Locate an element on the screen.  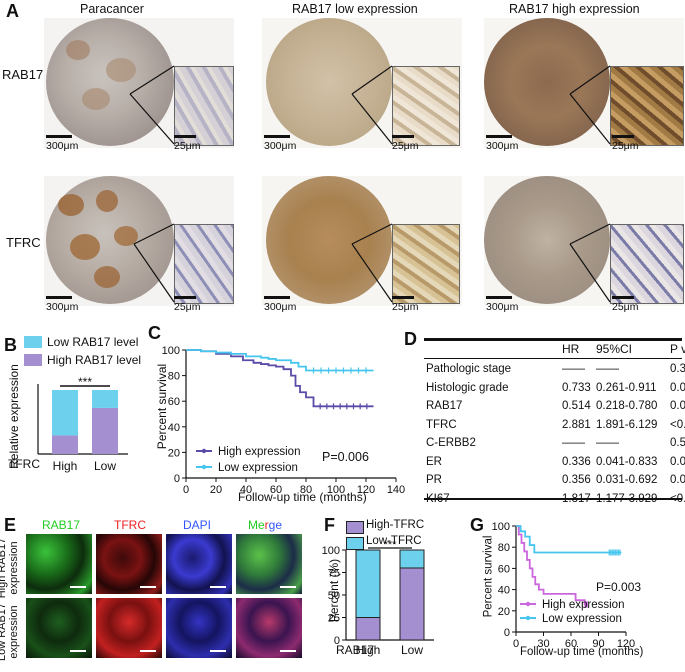
scale-bar-300-a4 is located at coordinates (59, 297).